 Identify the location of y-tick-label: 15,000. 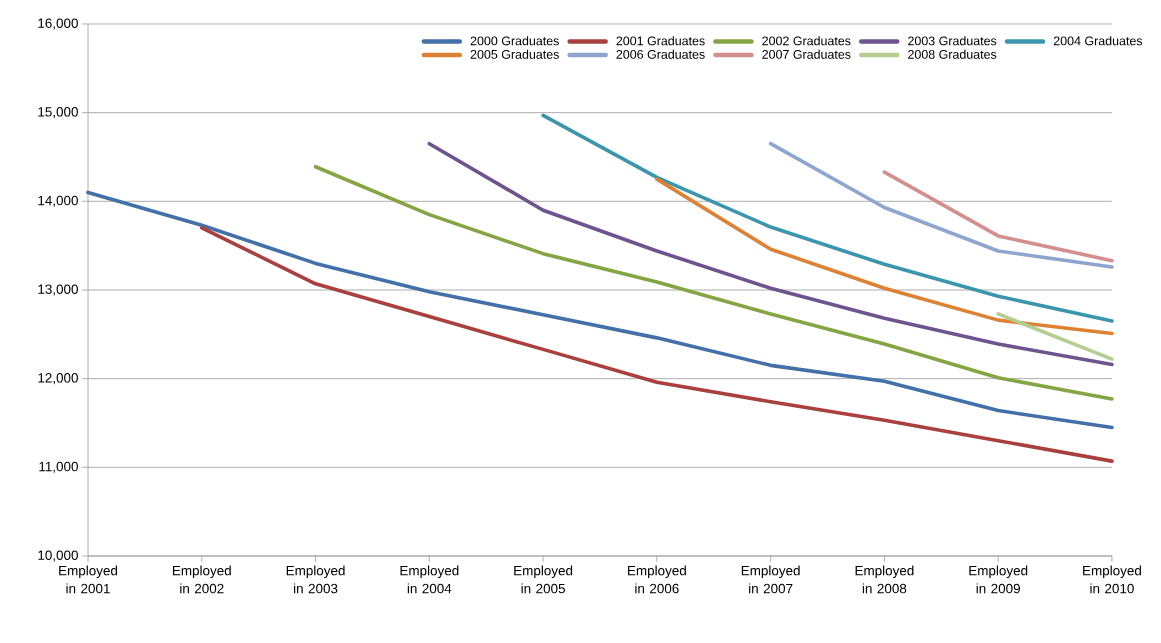
(58, 113).